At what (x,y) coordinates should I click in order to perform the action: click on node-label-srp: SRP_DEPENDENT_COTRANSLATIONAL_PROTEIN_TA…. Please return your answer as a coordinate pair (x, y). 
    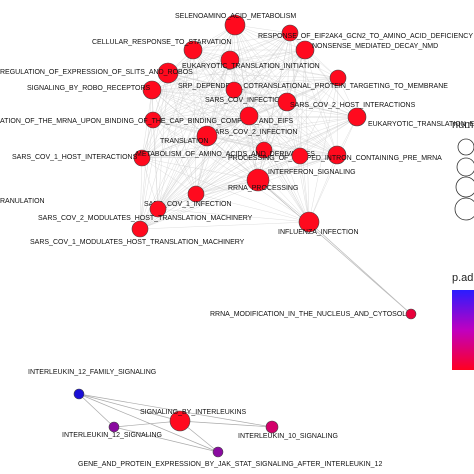
    Looking at the image, I should click on (313, 86).